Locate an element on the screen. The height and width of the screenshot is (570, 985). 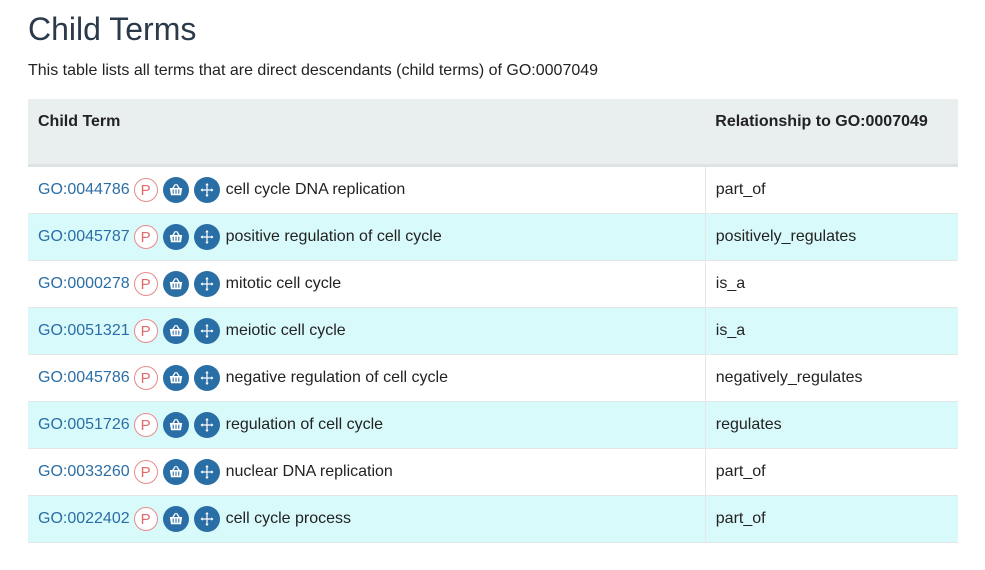
table-row: GO:0044786 P cell cycle DNA replication is located at coordinates (493, 189).